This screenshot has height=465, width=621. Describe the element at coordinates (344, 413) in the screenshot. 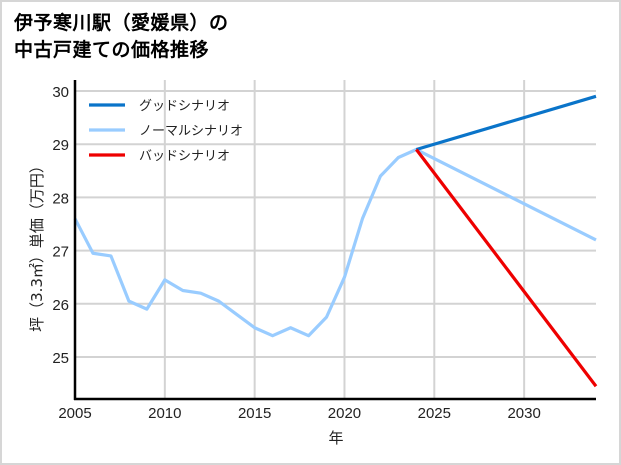

I see `x-tick-label: 2020` at that location.